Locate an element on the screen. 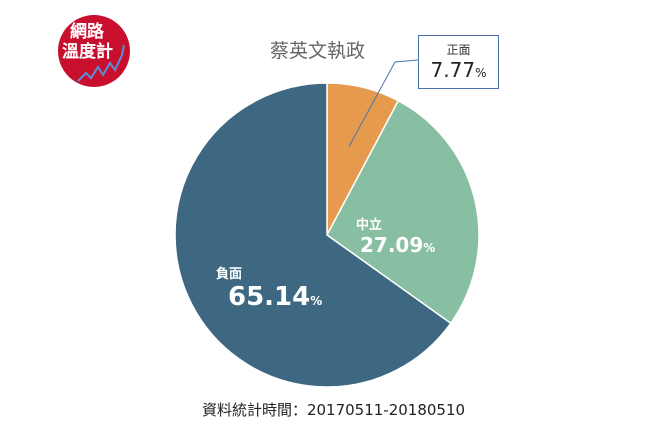  label-neutral-value: 27.09 is located at coordinates (392, 245).